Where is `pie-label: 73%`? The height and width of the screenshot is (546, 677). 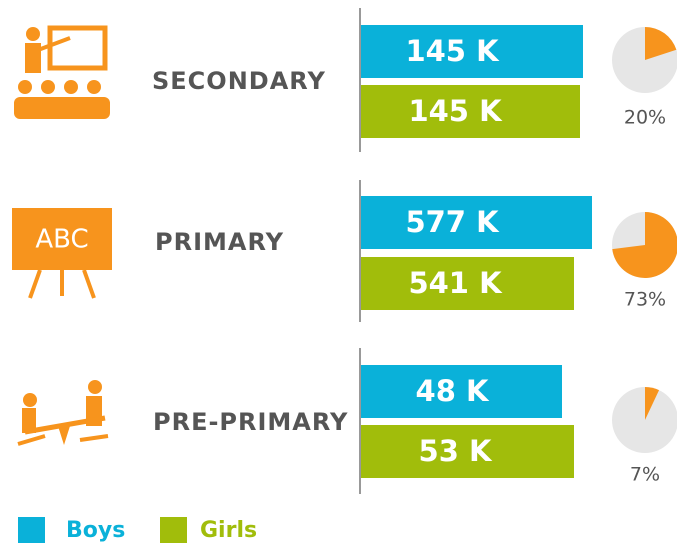 pie-label: 73% is located at coordinates (645, 300).